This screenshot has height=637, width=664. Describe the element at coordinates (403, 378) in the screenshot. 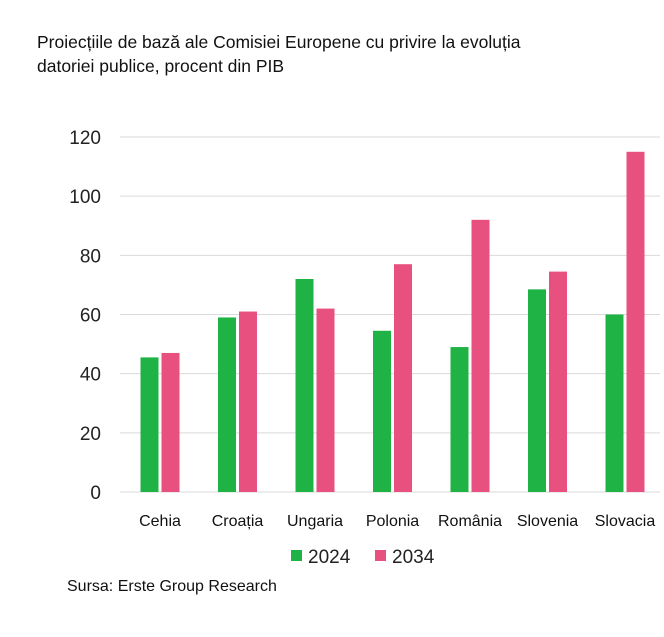

I see `bar-2034-Polonia` at that location.